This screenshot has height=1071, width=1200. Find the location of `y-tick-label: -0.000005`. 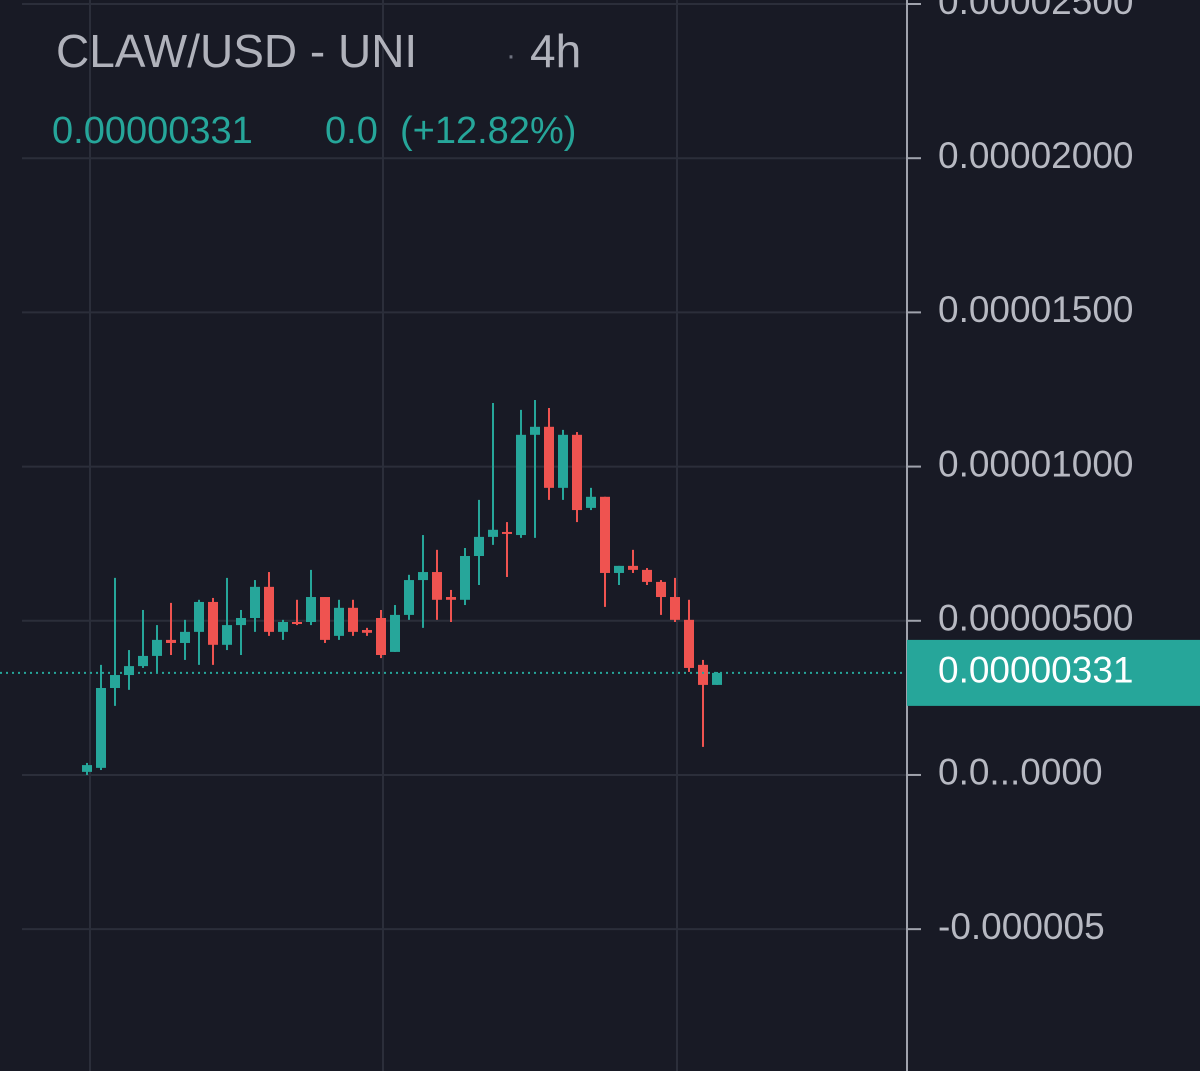

y-tick-label: -0.000005 is located at coordinates (1021, 926).